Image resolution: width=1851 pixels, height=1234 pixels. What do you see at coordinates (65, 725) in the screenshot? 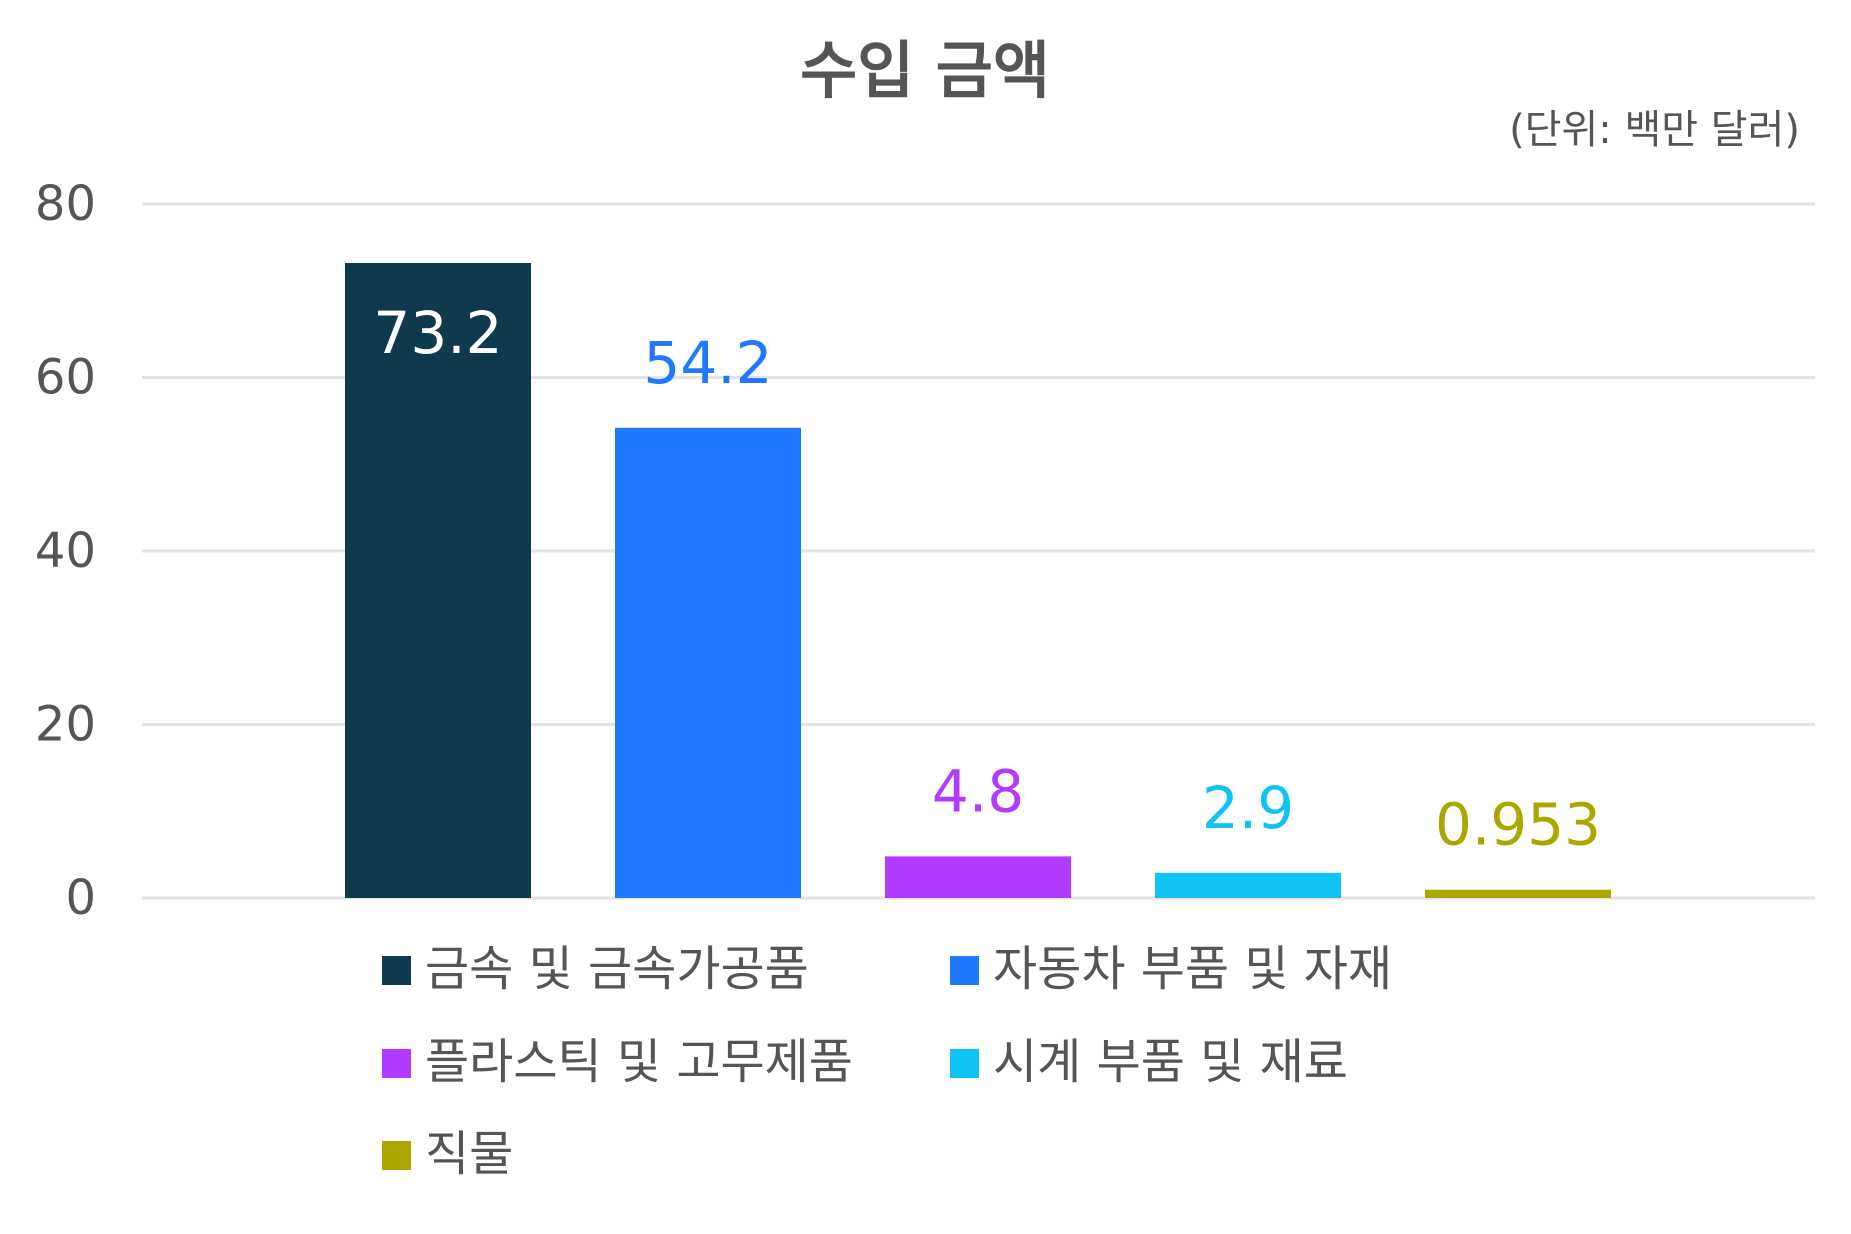
I see `y-tick-label: 20` at bounding box center [65, 725].